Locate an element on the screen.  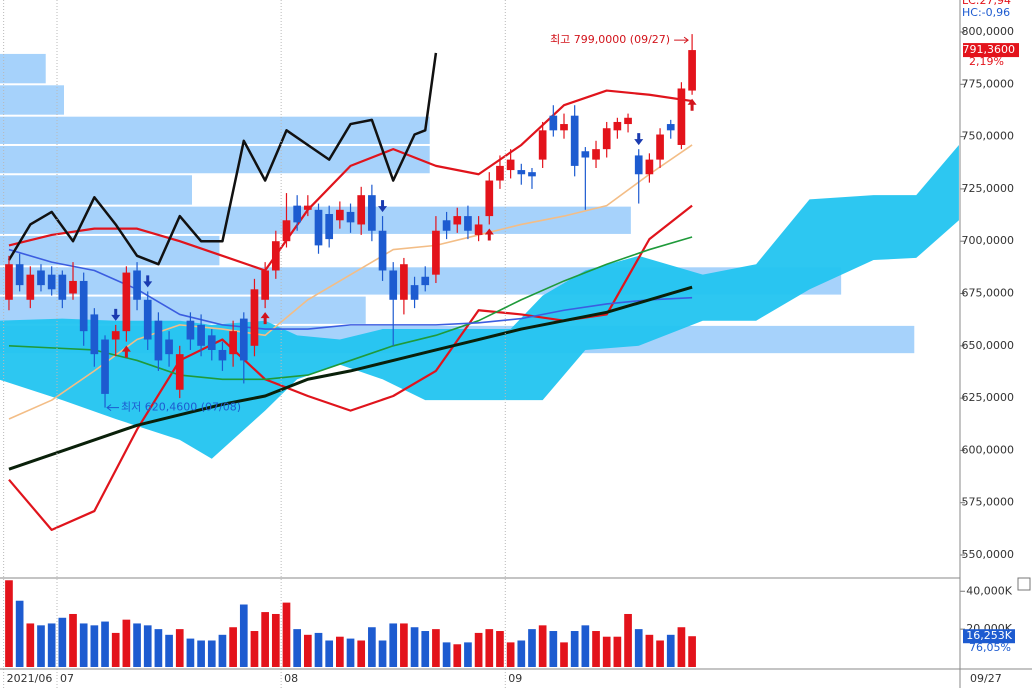
y-tick-label: 800,0000 is located at coordinates (988, 31).